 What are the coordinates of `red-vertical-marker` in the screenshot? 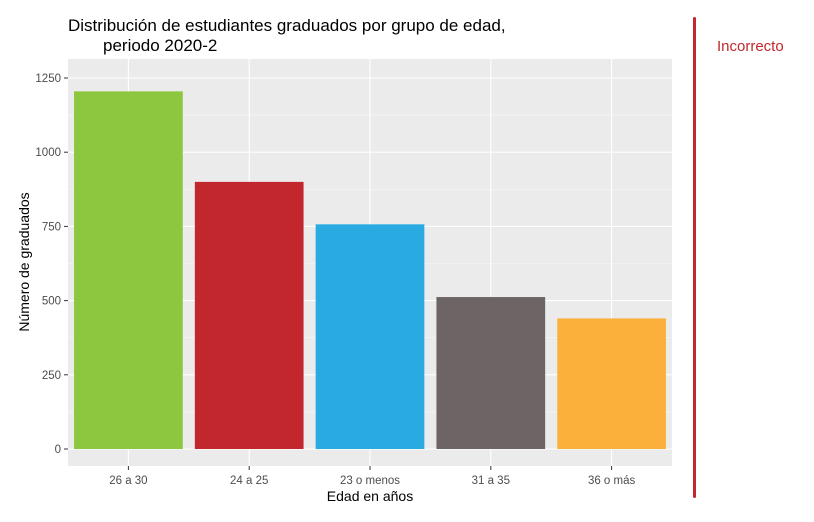 It's located at (694, 257).